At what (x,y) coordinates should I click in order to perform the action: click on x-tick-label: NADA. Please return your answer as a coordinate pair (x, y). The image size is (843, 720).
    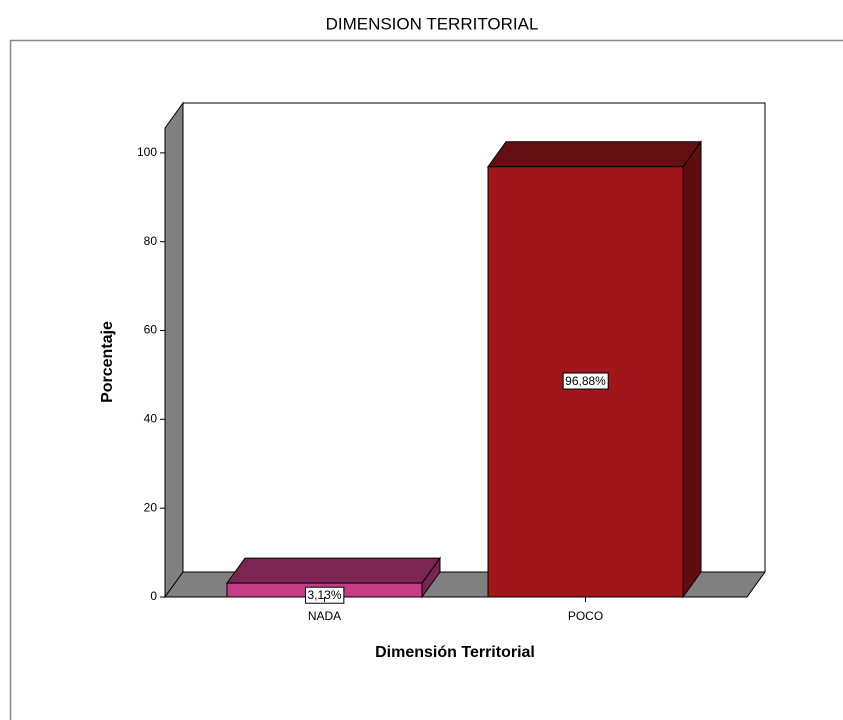
    Looking at the image, I should click on (324, 616).